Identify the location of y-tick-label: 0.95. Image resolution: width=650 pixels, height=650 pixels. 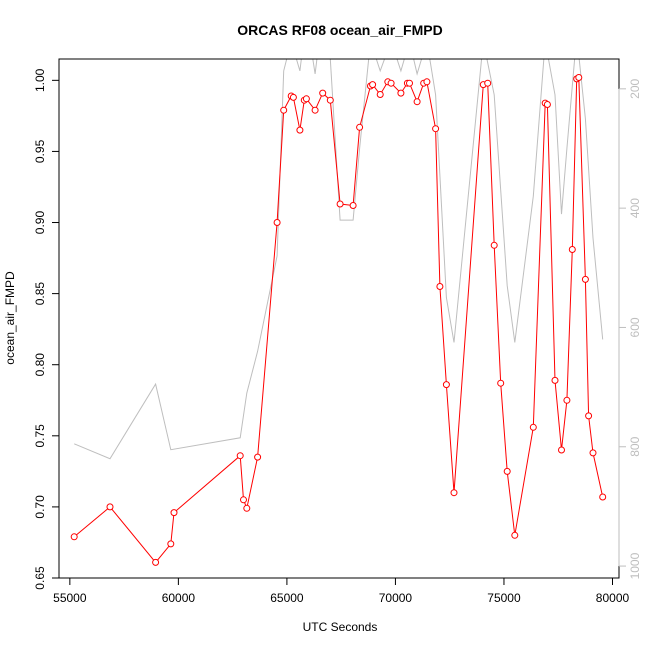
(40, 151).